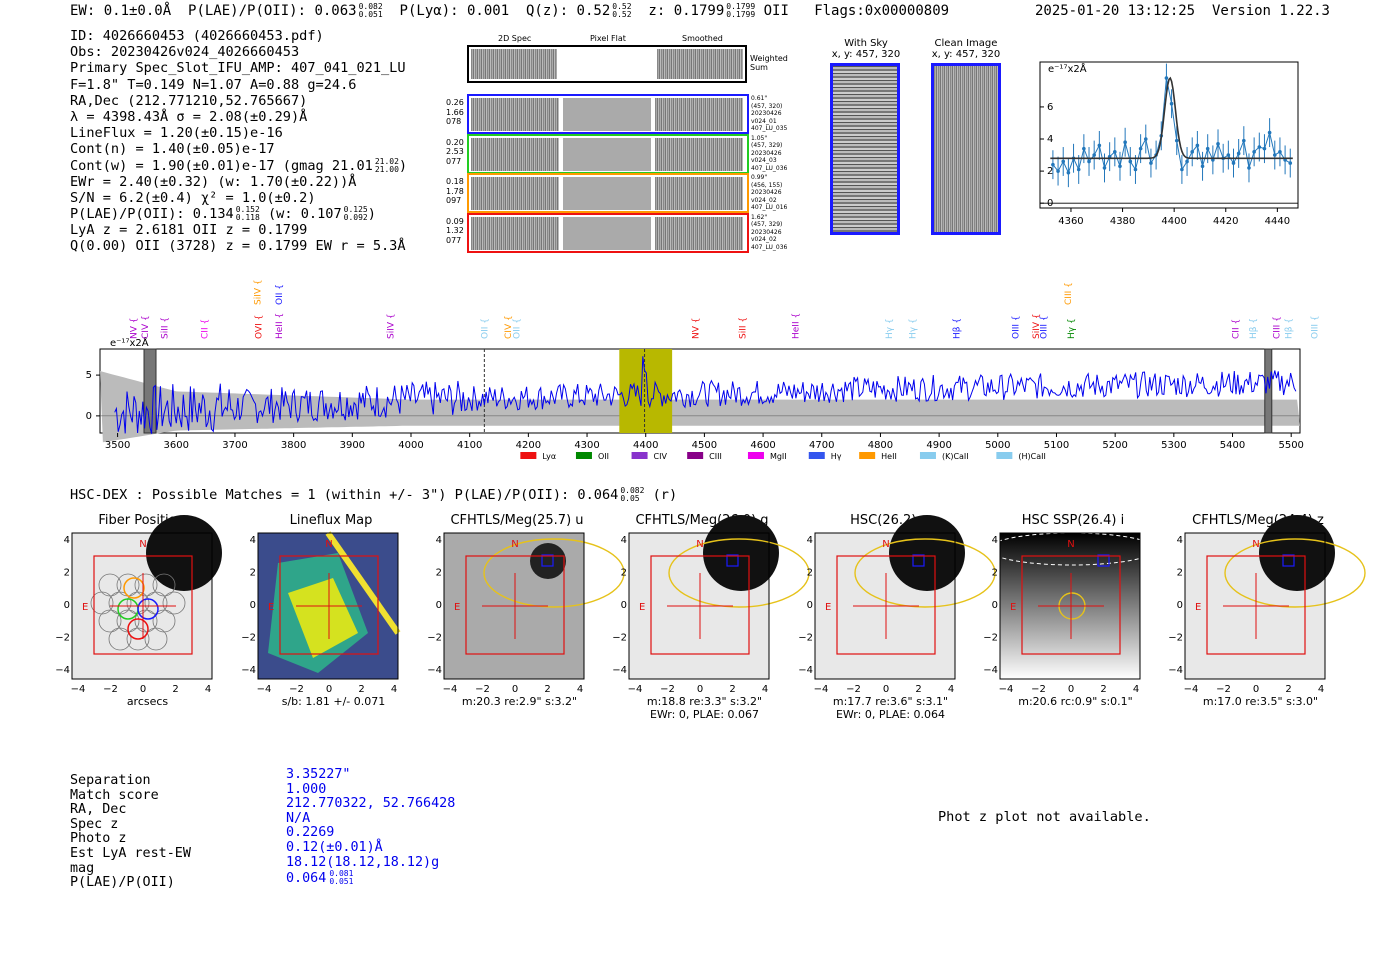  What do you see at coordinates (568, 11) in the screenshot?
I see `header-qz: Q(z): 0.52` at bounding box center [568, 11].